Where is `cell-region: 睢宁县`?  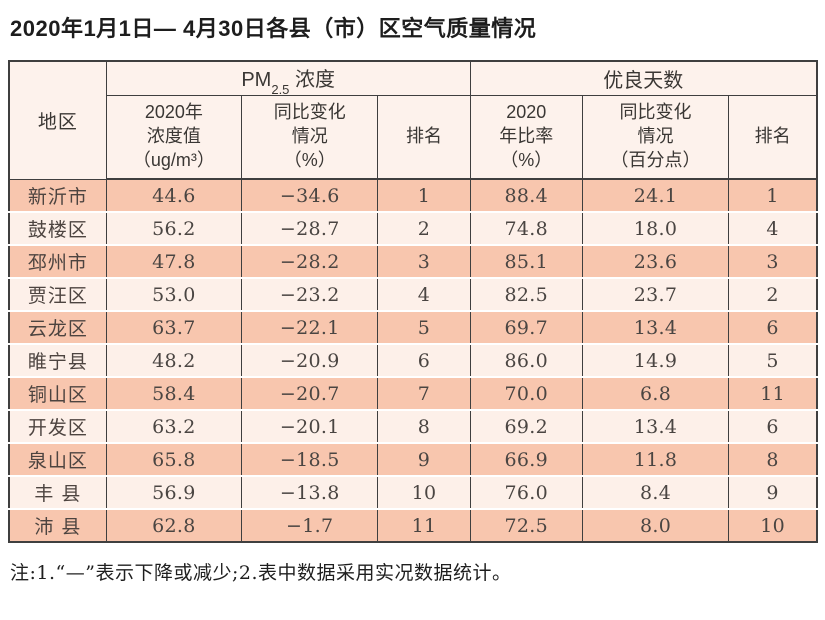
cell-region: 睢宁县 is located at coordinates (57, 361).